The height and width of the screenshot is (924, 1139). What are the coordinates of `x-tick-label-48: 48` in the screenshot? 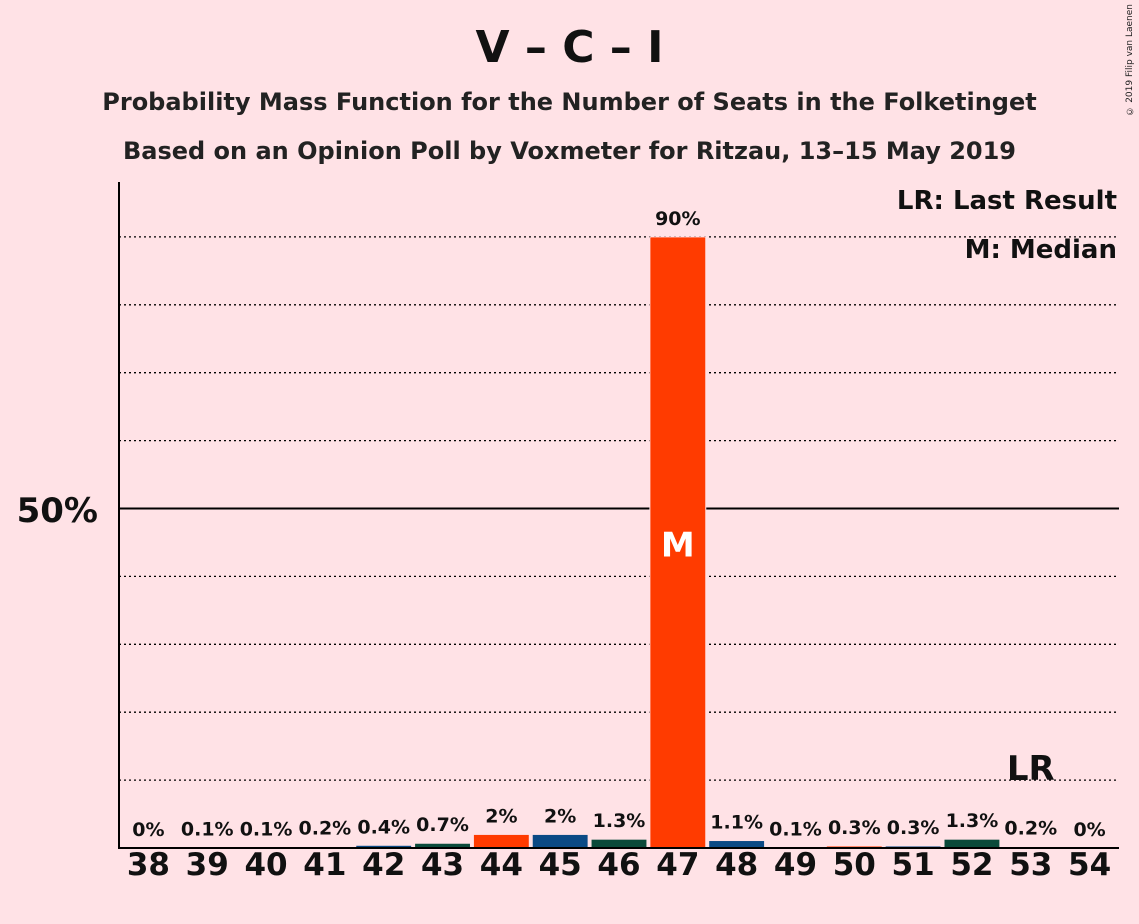 It's located at (736, 865).